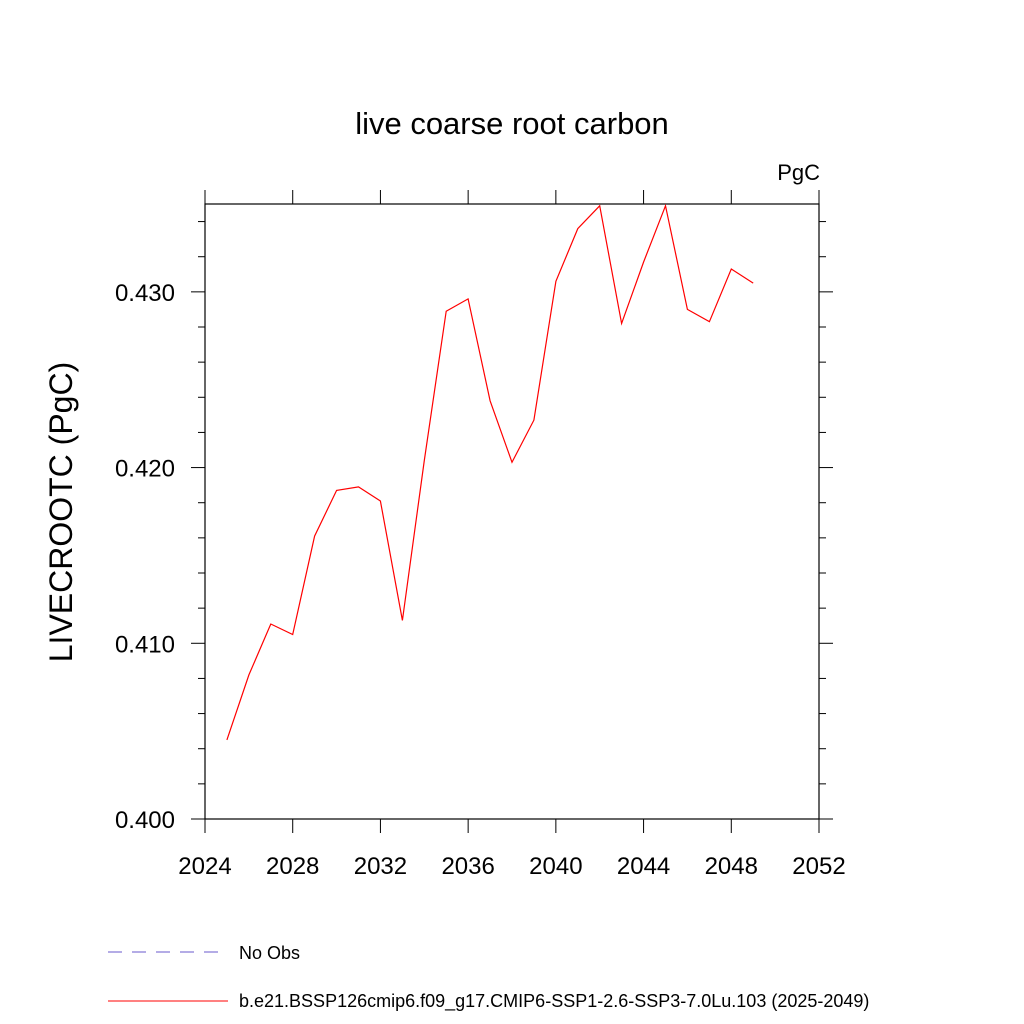  Describe the element at coordinates (61, 512) in the screenshot. I see `y-axis-label: LIVECROOTC (PgC)` at that location.